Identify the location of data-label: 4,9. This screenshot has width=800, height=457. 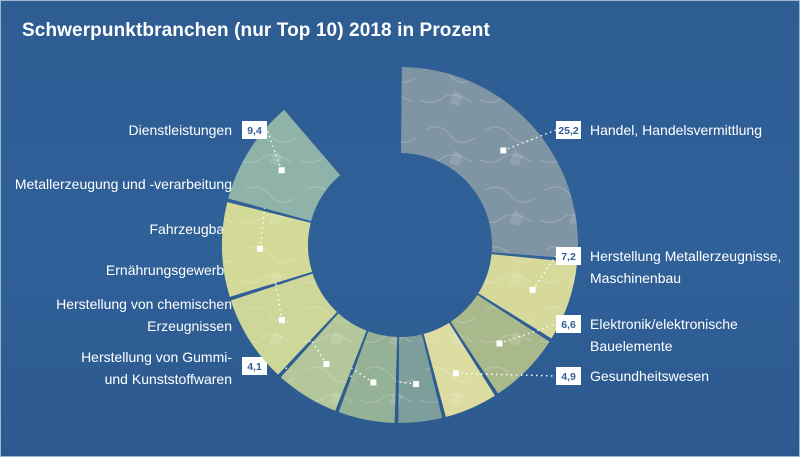
(568, 377).